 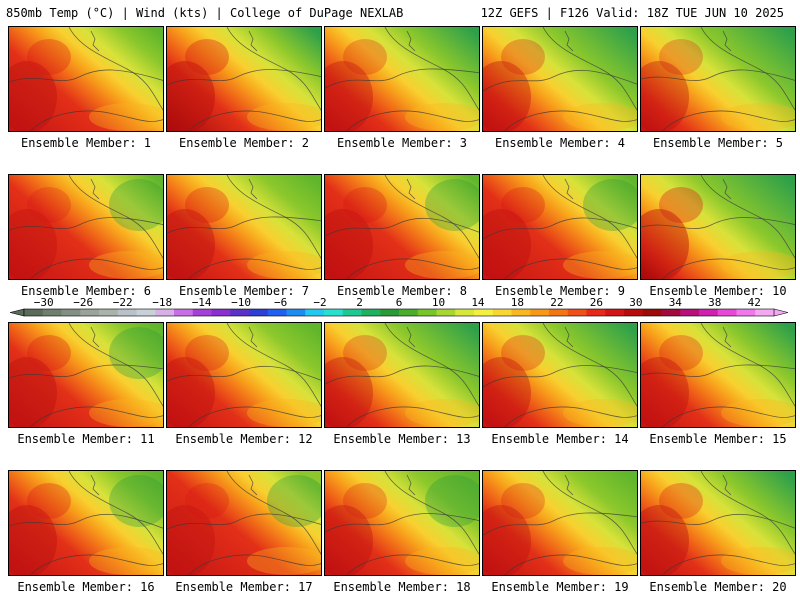 I want to click on colorbar-tick-label: 22, so click(x=557, y=302).